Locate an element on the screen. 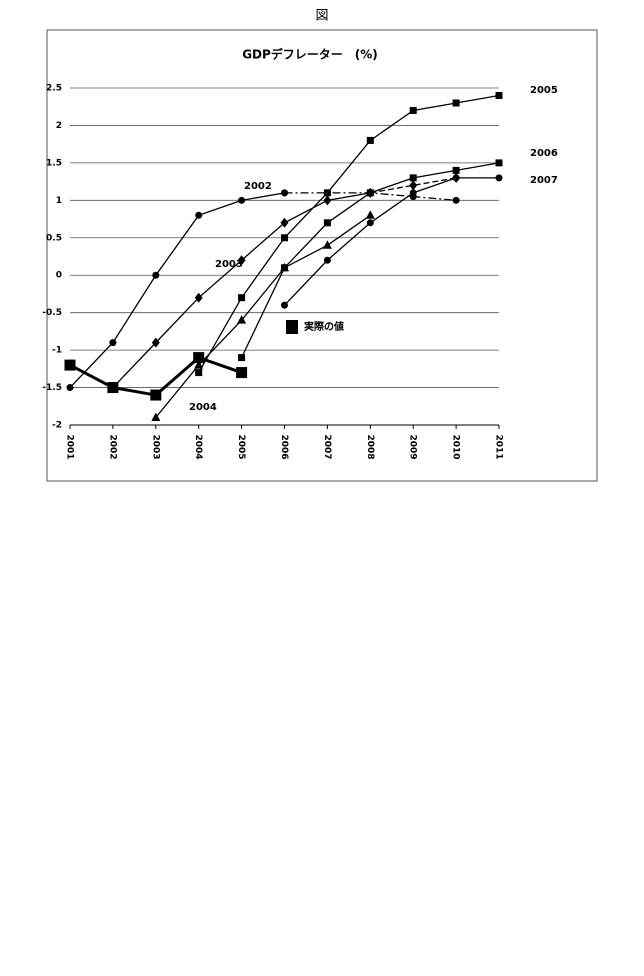 Image resolution: width=644 pixels, height=976 pixels. x-tick-label: 2002 is located at coordinates (112, 446).